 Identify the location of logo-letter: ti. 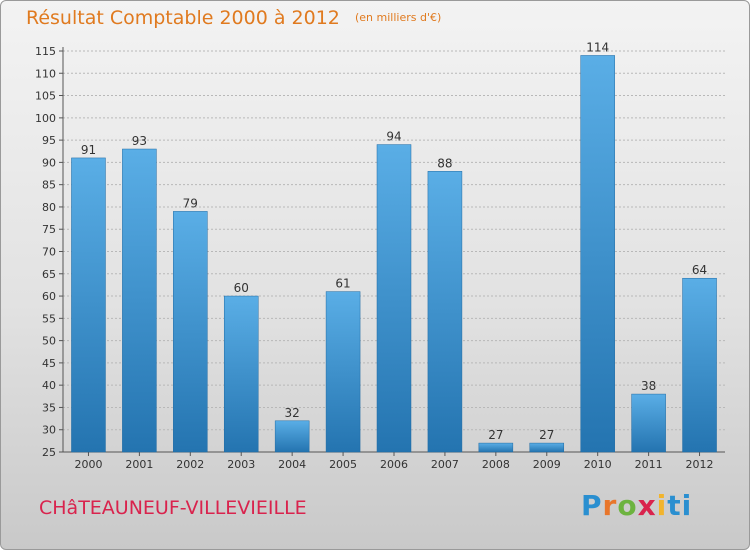
(680, 505).